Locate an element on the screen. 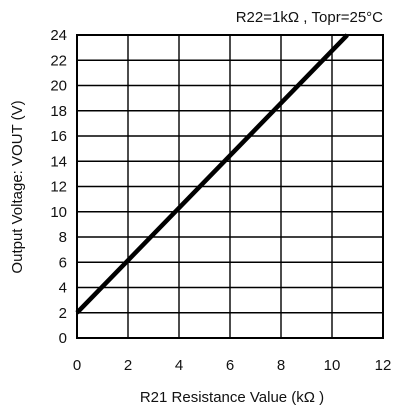 The width and height of the screenshot is (402, 410). x-tick-label: 0 is located at coordinates (77, 365).